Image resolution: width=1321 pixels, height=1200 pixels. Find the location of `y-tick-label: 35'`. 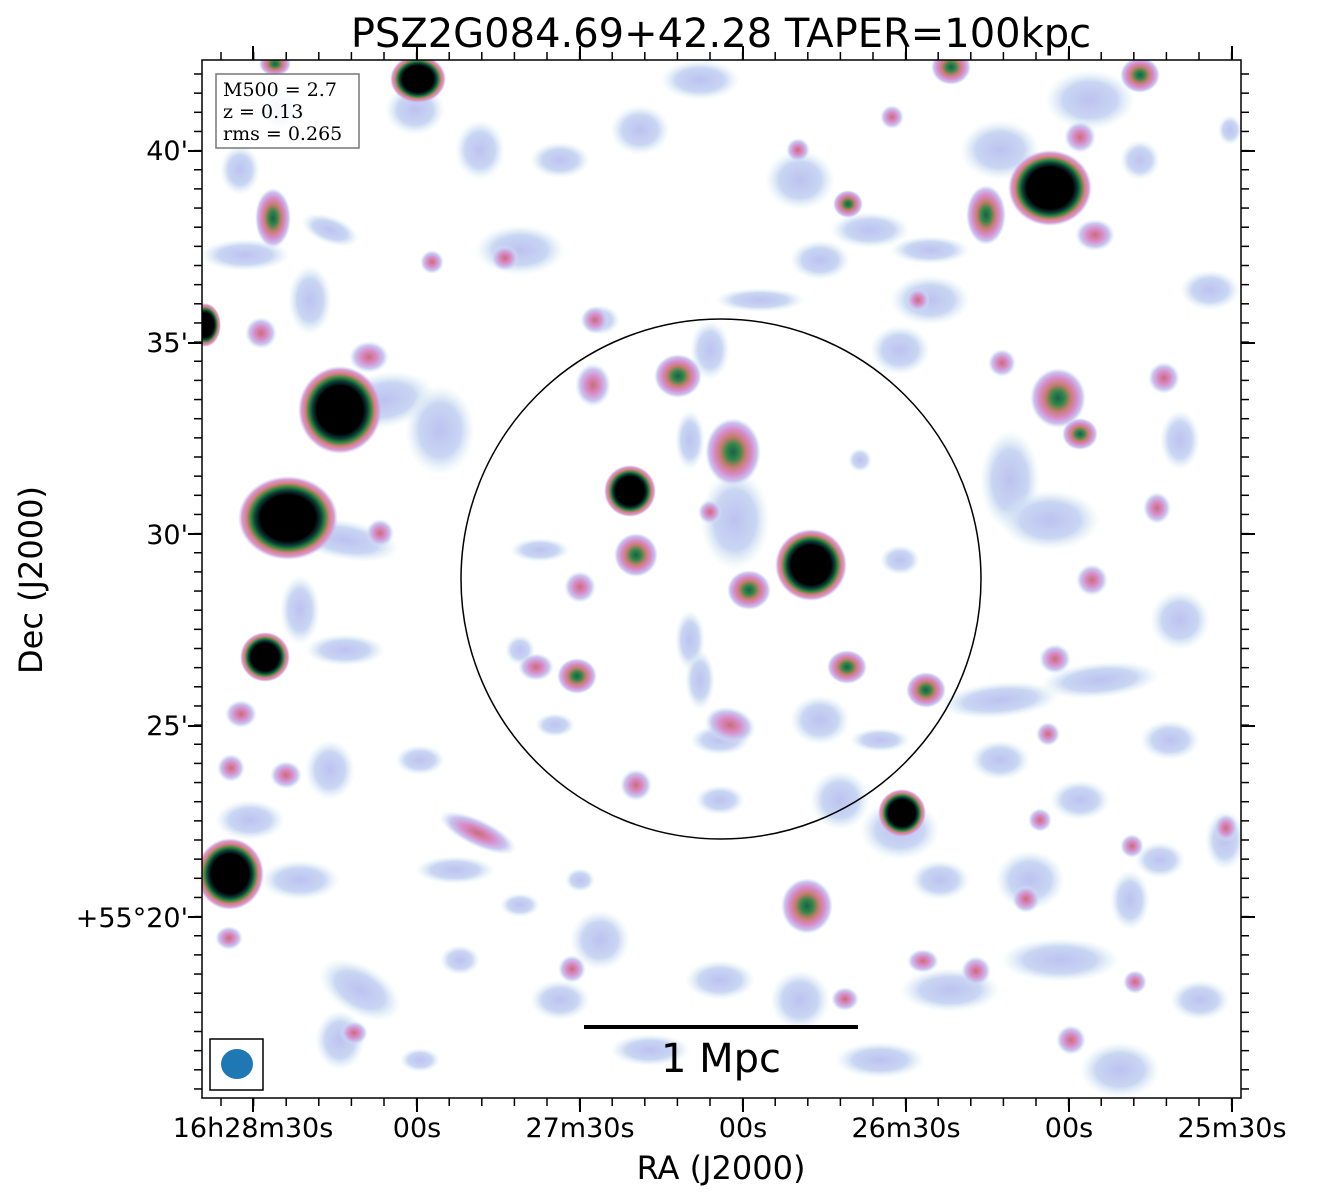

y-tick-label: 35' is located at coordinates (167, 343).